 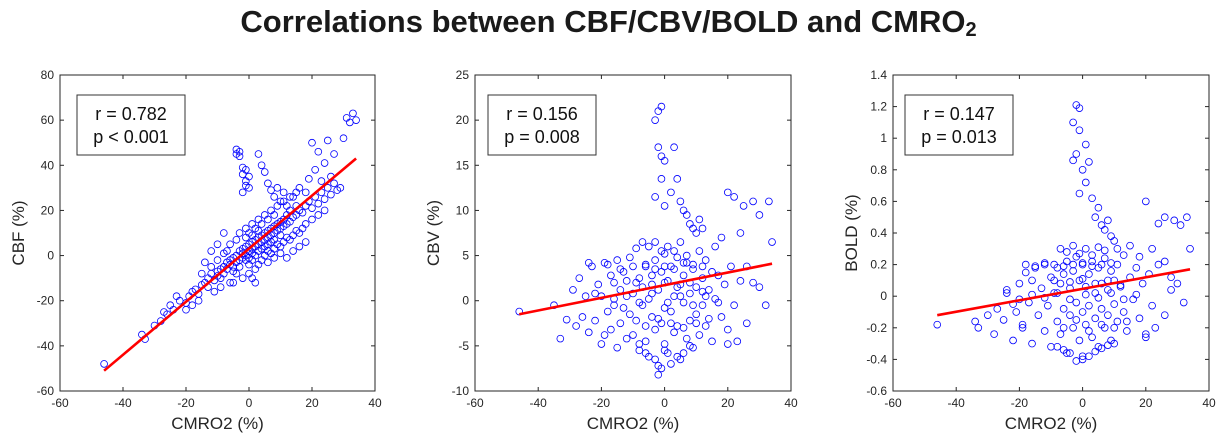 I want to click on cbv-r-value: r = 0.156, so click(x=542, y=114).